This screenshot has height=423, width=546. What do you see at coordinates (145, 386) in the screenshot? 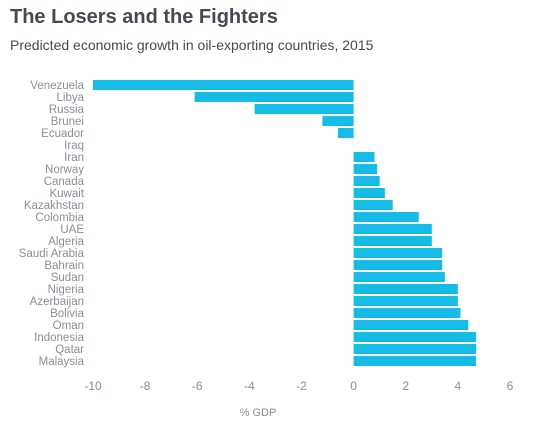
I see `x-tick-neg8: -8` at bounding box center [145, 386].